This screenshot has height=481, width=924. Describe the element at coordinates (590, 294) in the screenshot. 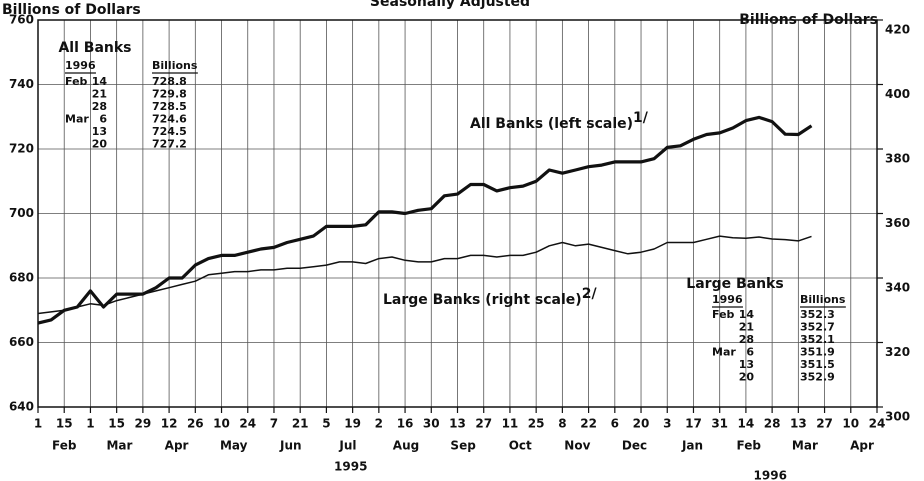

I see `footnote: 2/` at that location.